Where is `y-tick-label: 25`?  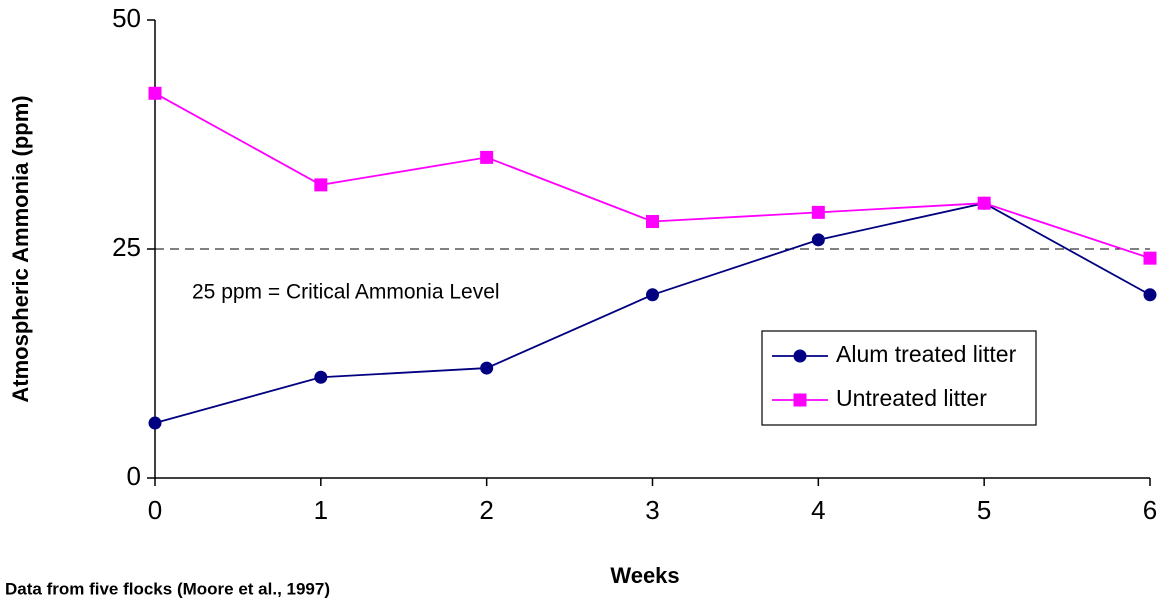
y-tick-label: 25 is located at coordinates (126, 247).